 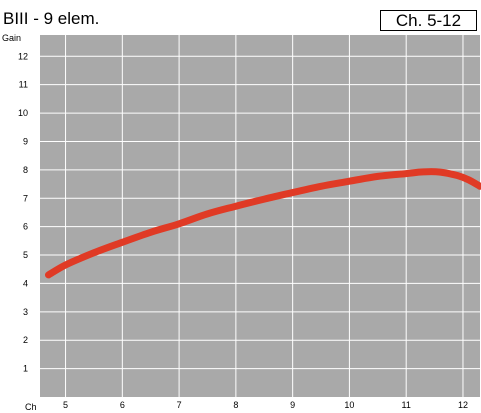 I want to click on y-tick-label: 4, so click(x=25, y=283).